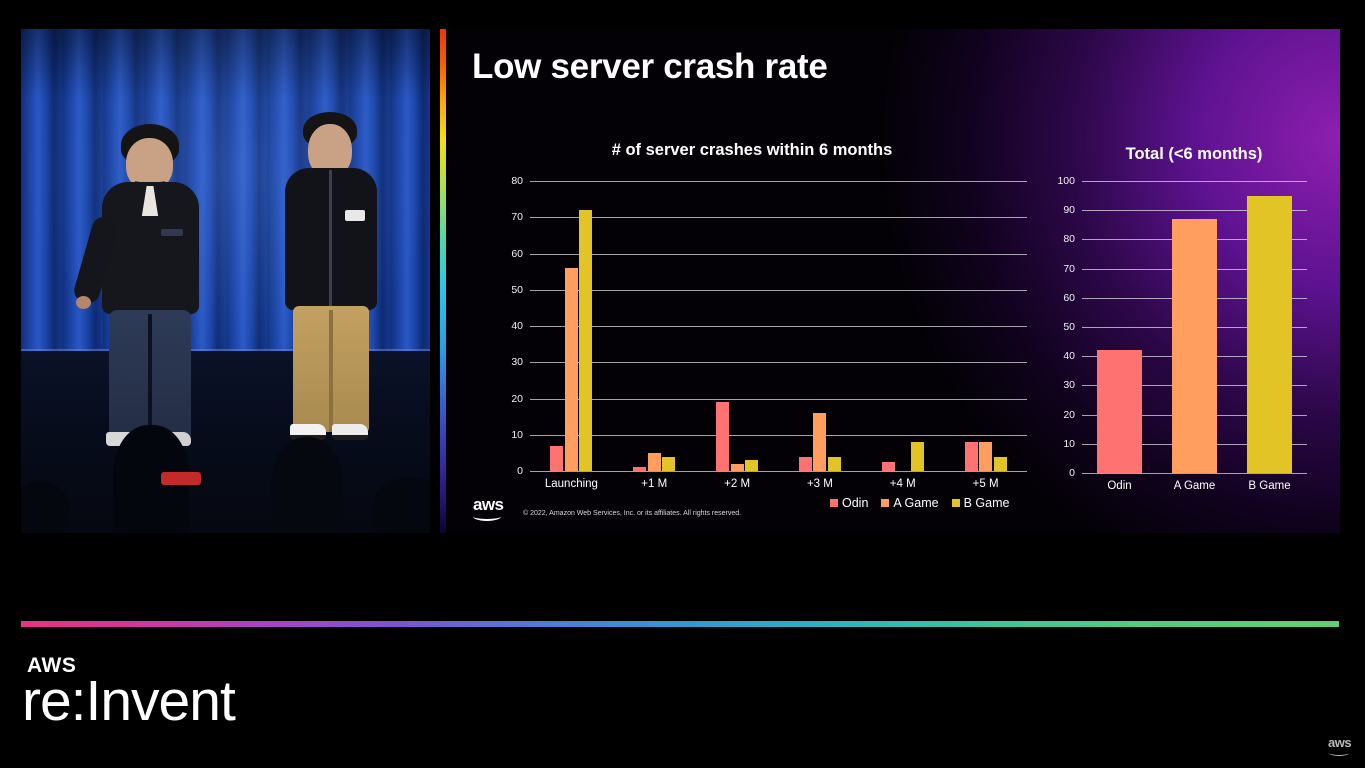 The image size is (1365, 768). What do you see at coordinates (129, 701) in the screenshot?
I see `reinvent-wordmark: re:Invent` at bounding box center [129, 701].